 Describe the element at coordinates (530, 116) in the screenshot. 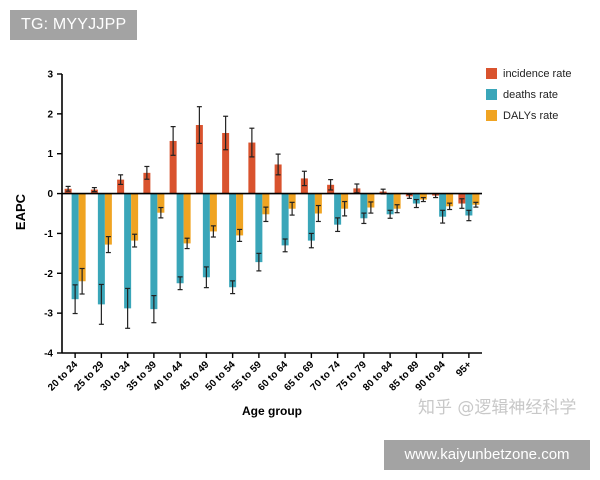

I see `legend-label: DALYs rate` at that location.